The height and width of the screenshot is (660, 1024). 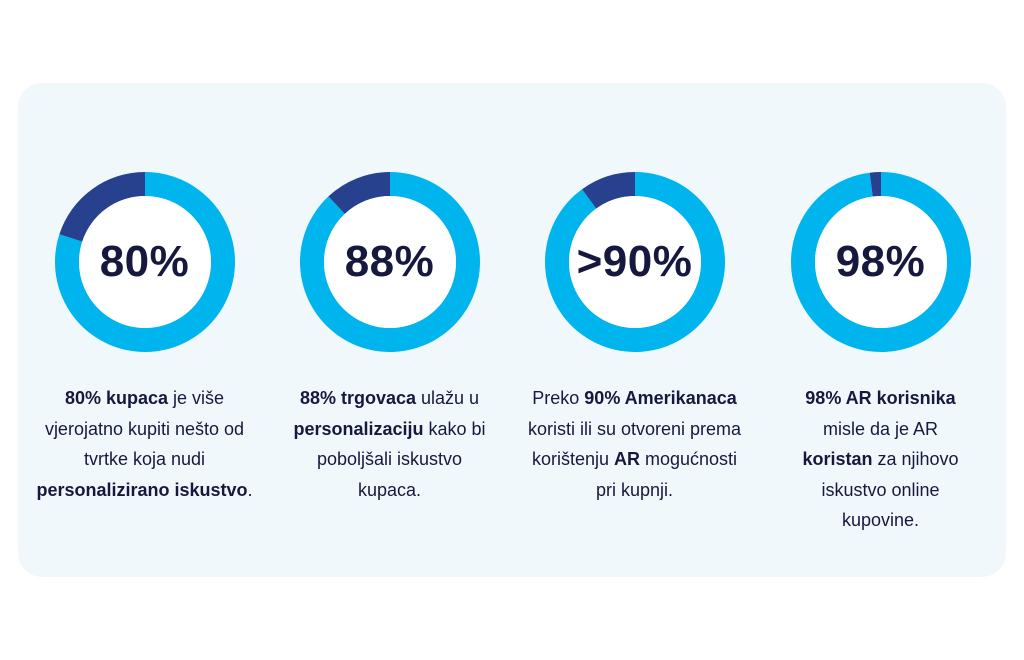 What do you see at coordinates (142, 489) in the screenshot?
I see `highlight-text: personalizirano iskustvo` at bounding box center [142, 489].